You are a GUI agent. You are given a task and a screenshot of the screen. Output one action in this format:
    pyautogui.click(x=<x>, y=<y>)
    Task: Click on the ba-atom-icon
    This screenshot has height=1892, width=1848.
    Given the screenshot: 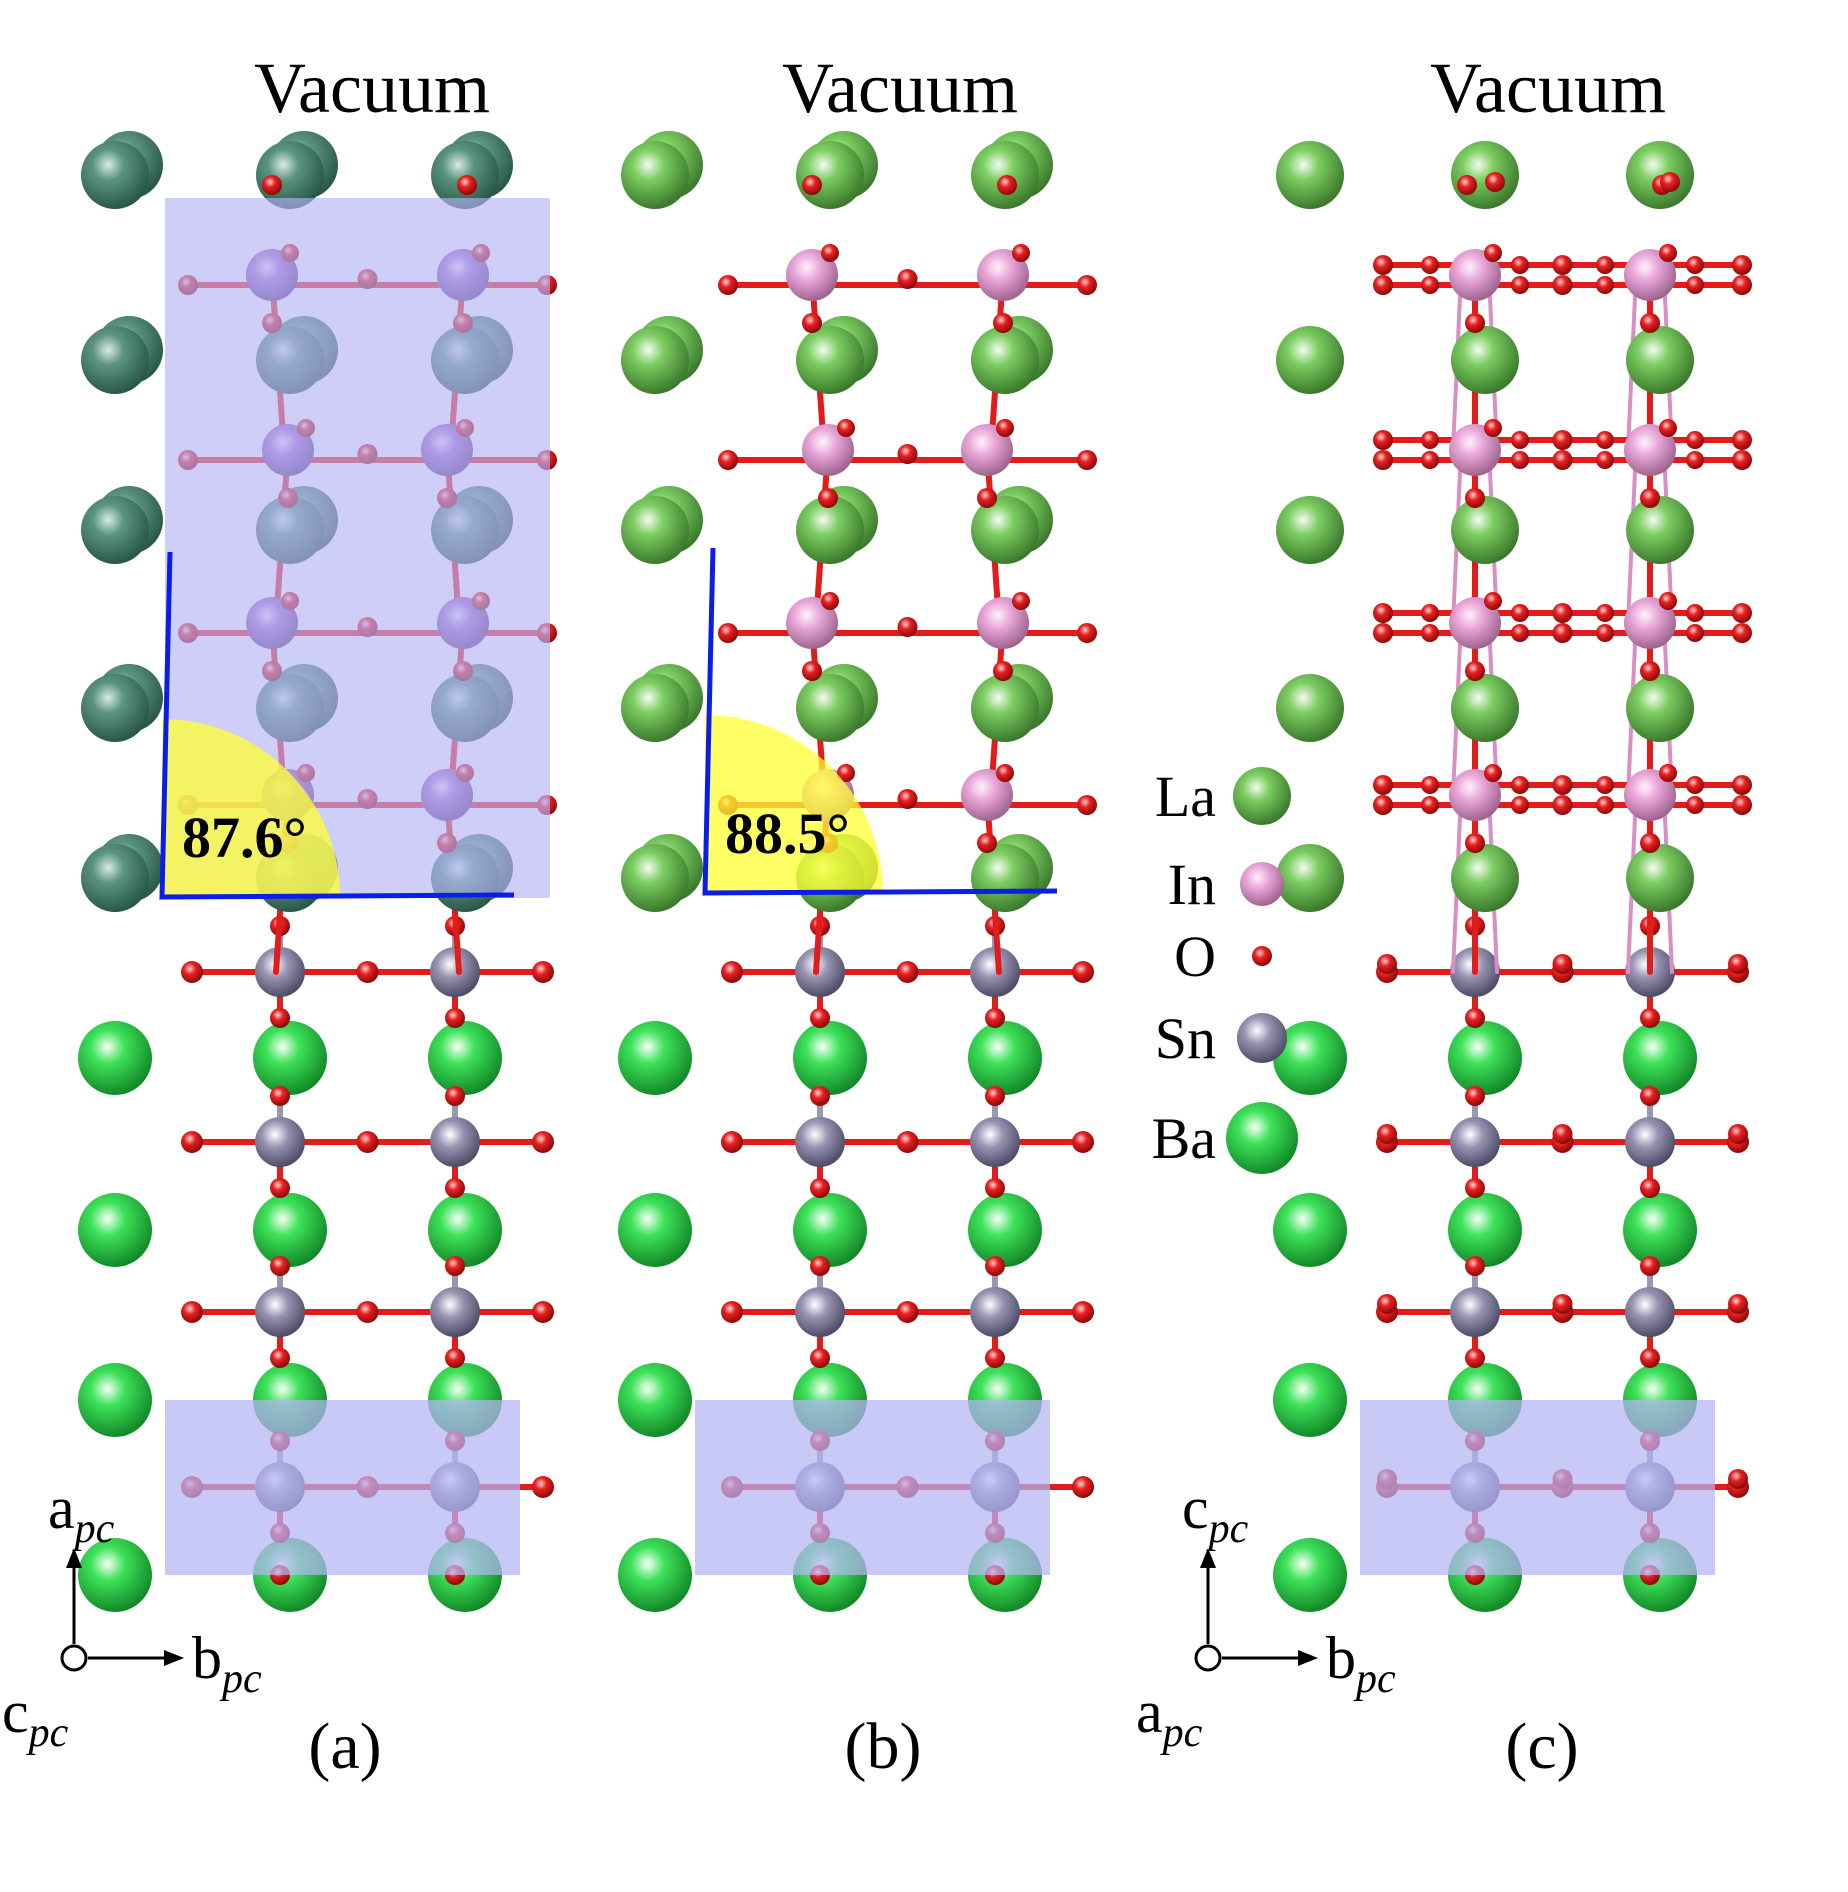 What is the action you would take?
    pyautogui.click(x=1262, y=1138)
    